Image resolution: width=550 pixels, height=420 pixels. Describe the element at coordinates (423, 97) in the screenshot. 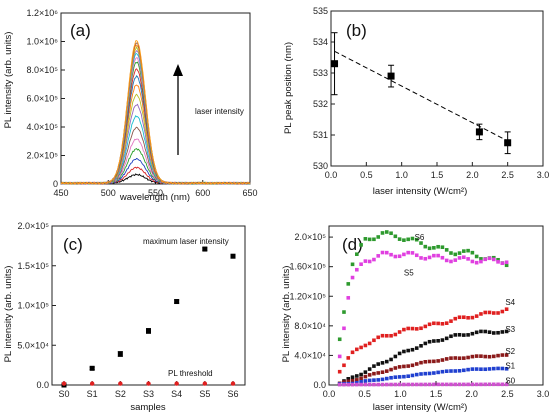

I see `fit-line` at that location.